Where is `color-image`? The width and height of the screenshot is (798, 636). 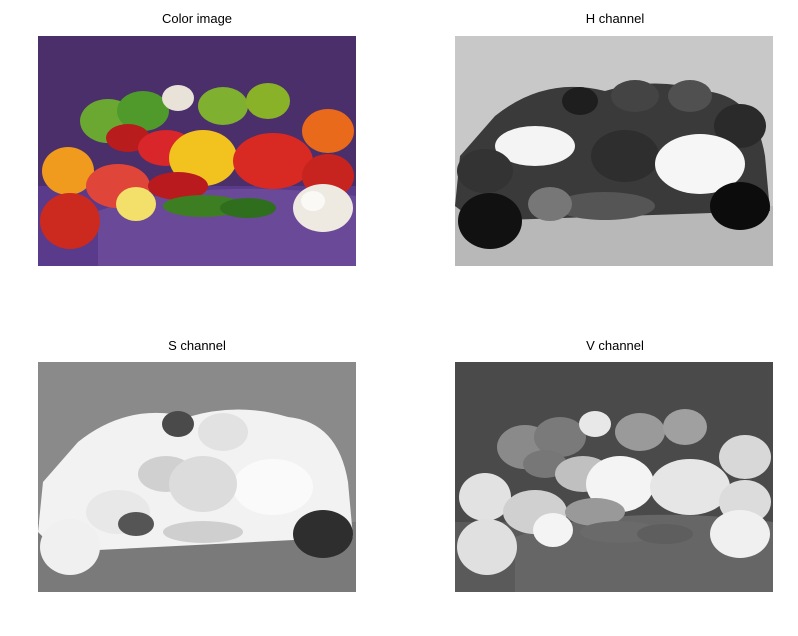
color-image is located at coordinates (197, 151).